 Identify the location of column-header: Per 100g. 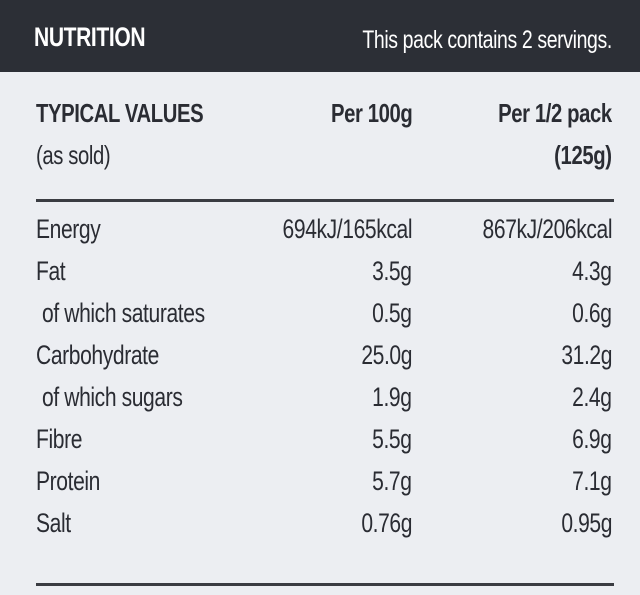
(371, 113).